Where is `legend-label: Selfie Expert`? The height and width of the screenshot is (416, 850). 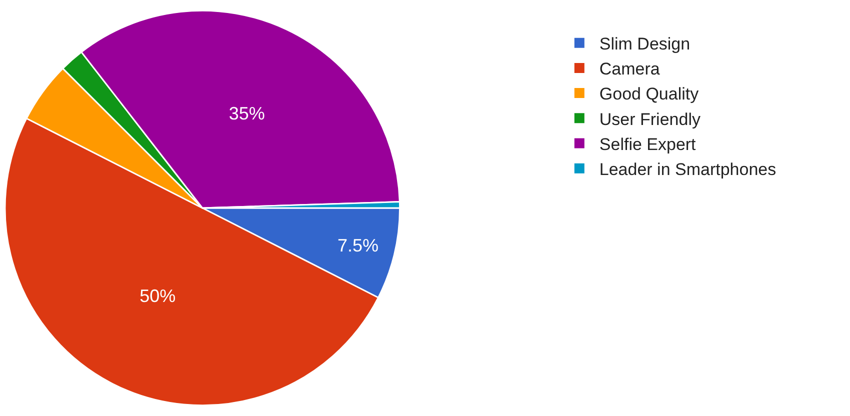
legend-label: Selfie Expert is located at coordinates (647, 144).